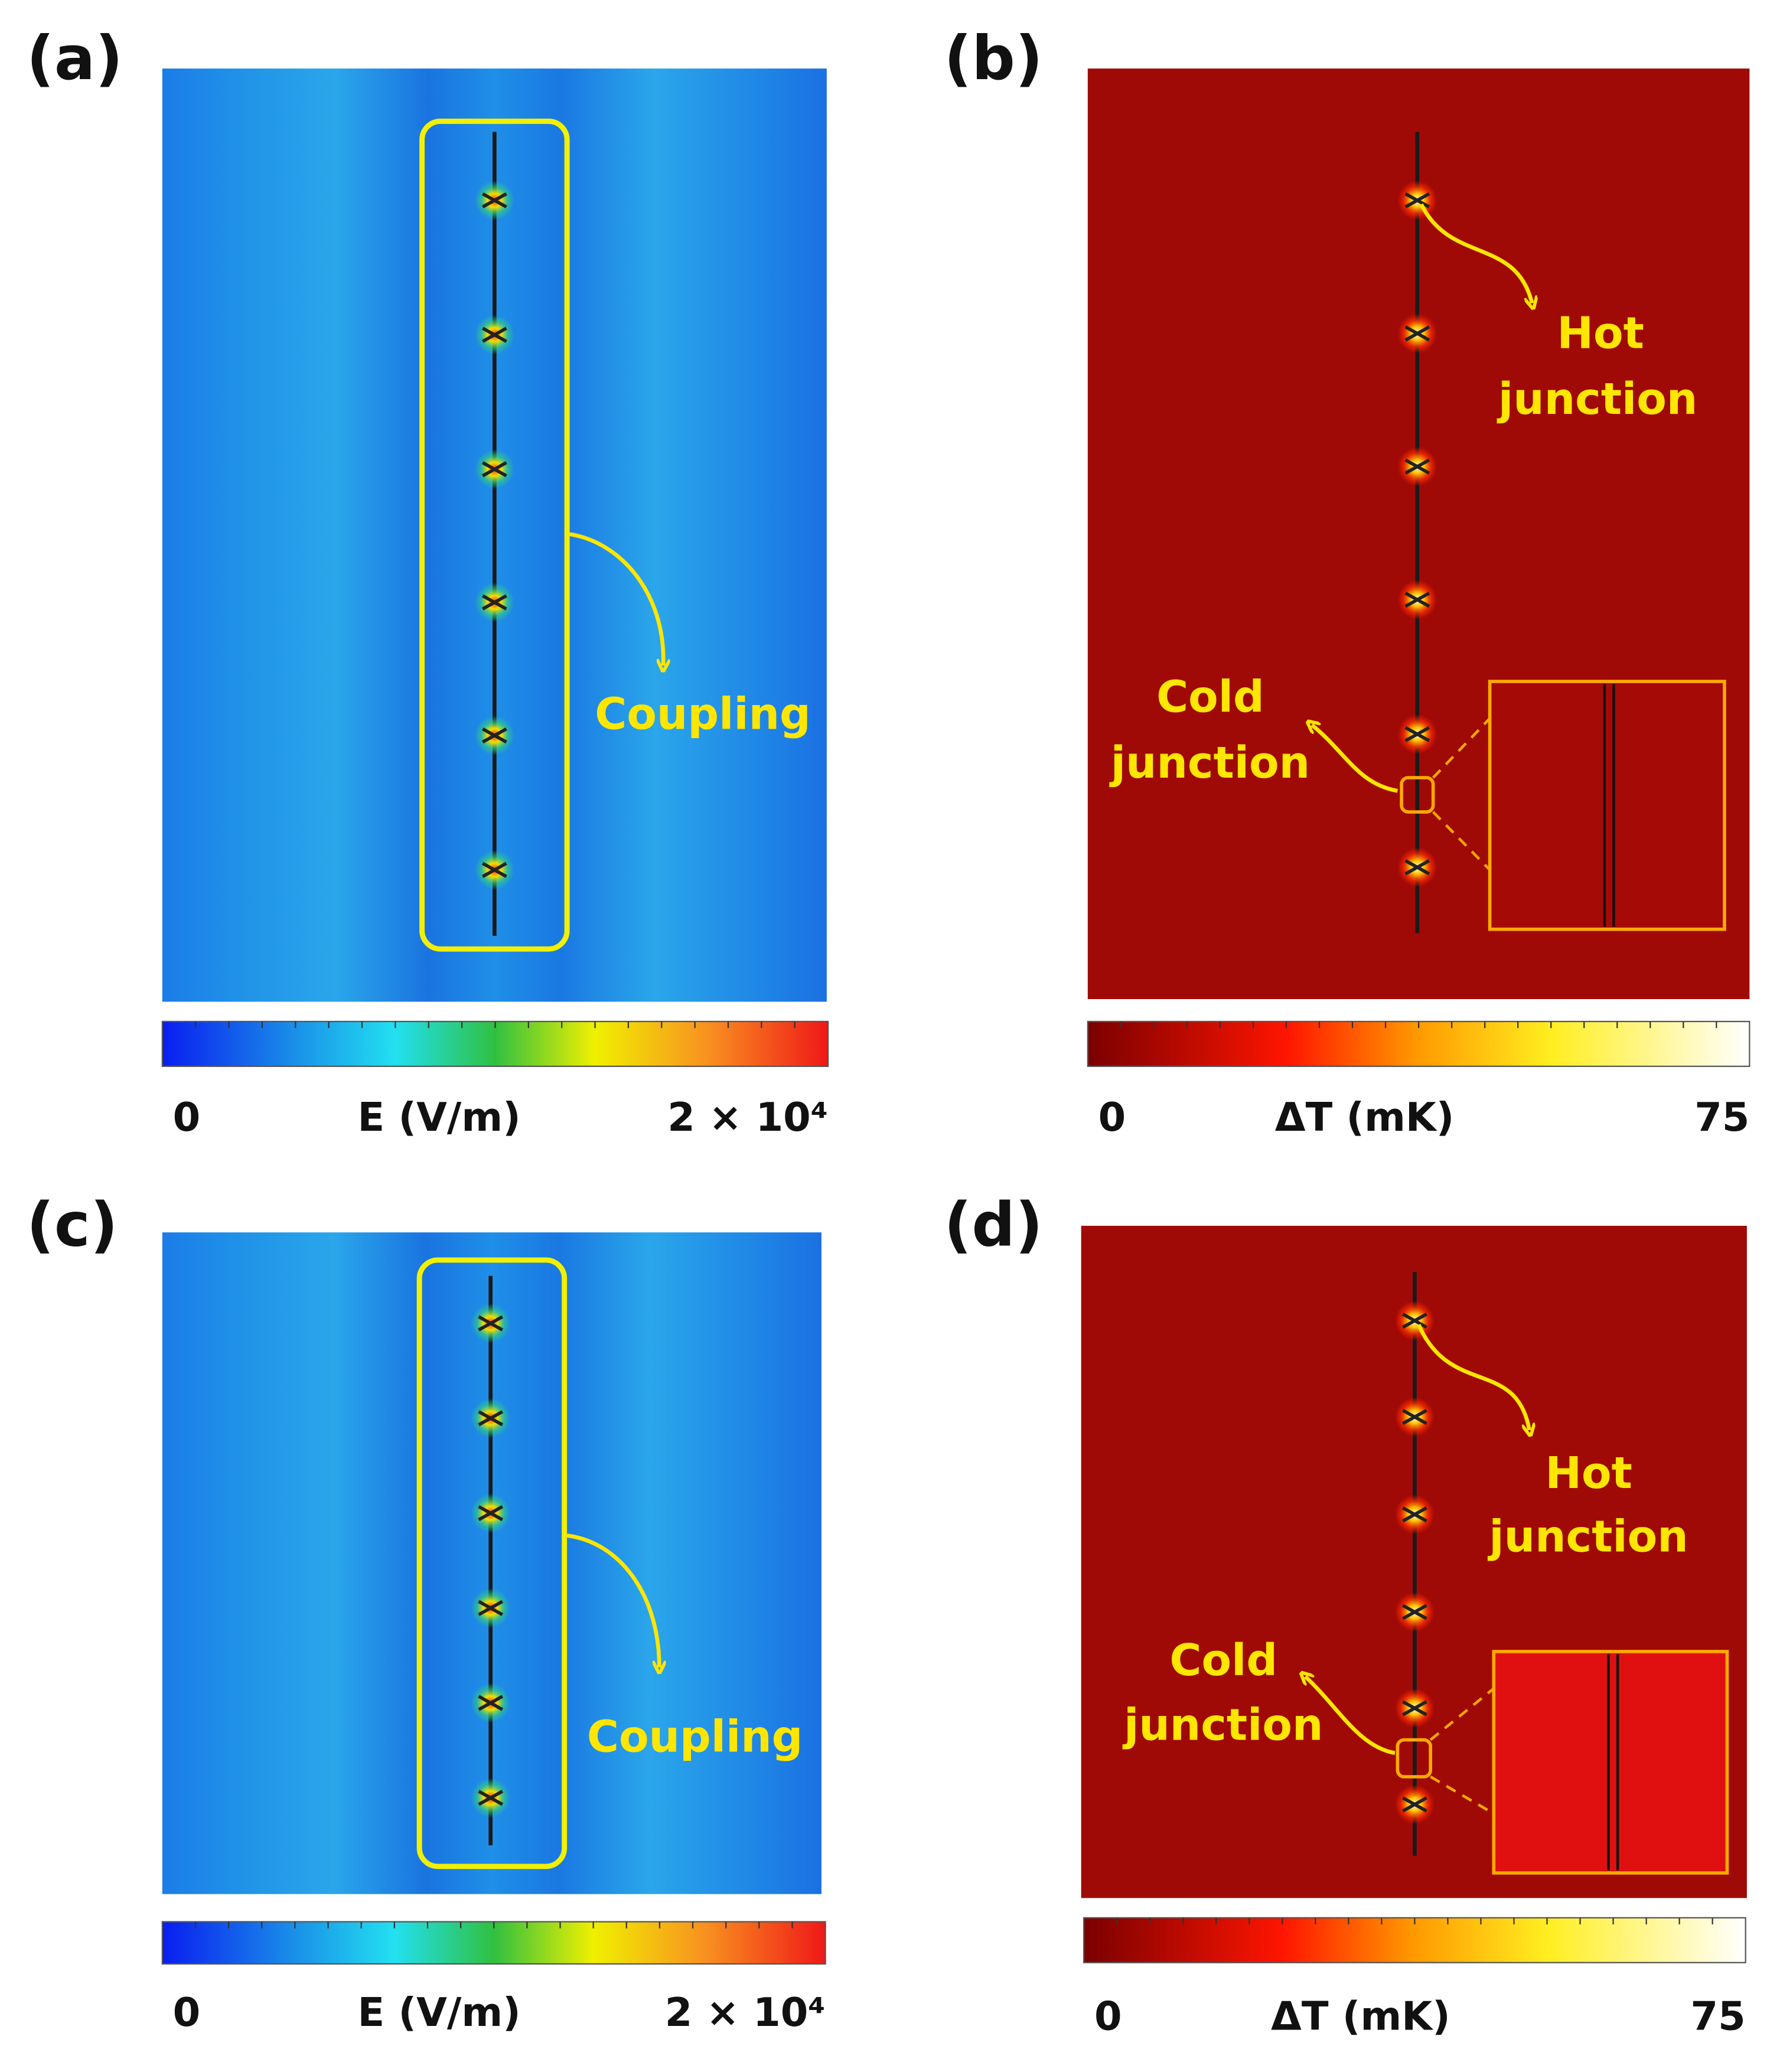 The height and width of the screenshot is (2072, 1780). I want to click on panel-label: (b), so click(993, 59).